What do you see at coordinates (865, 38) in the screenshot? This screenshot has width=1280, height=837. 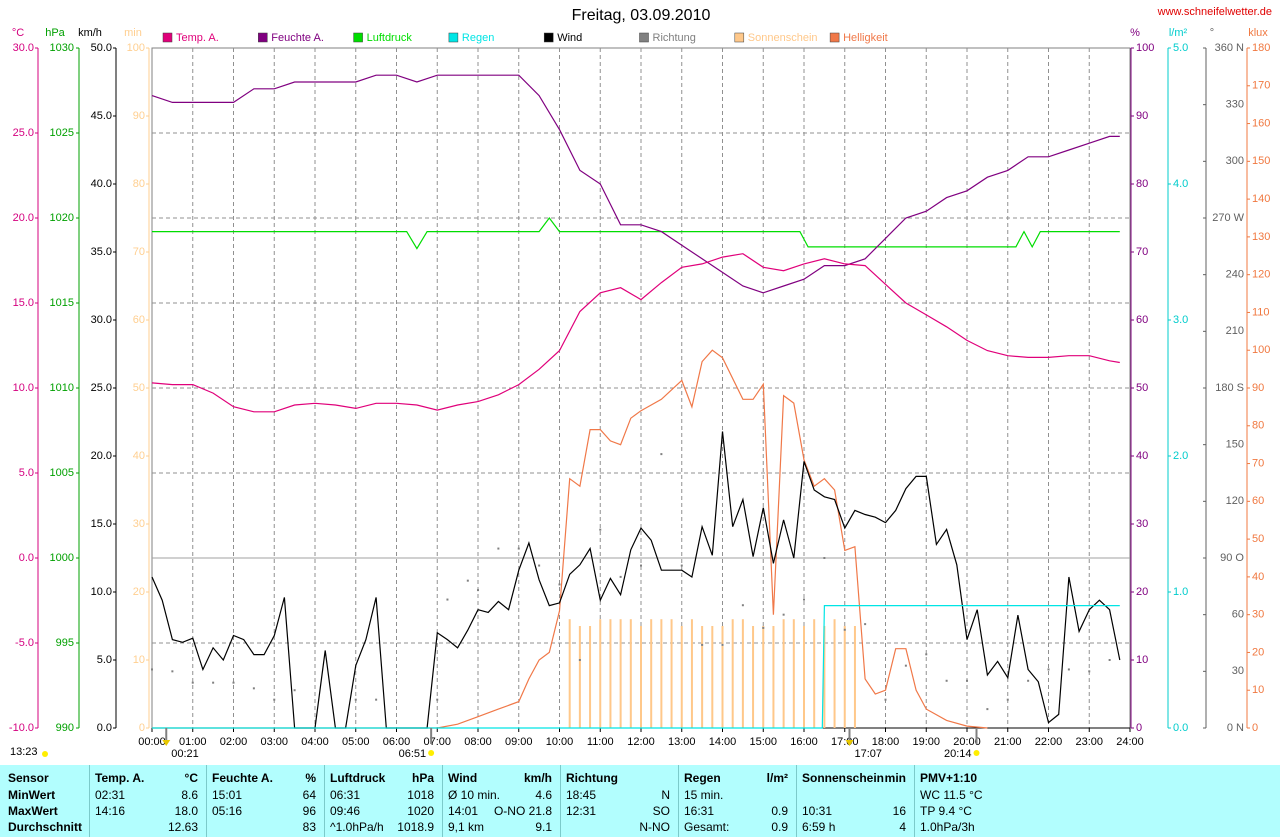 I see `legend-label: Helligkeit` at bounding box center [865, 38].